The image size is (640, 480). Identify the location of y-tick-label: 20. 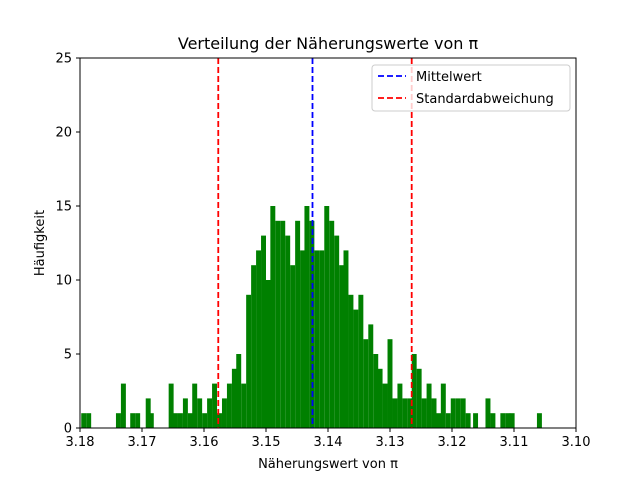
(63, 133).